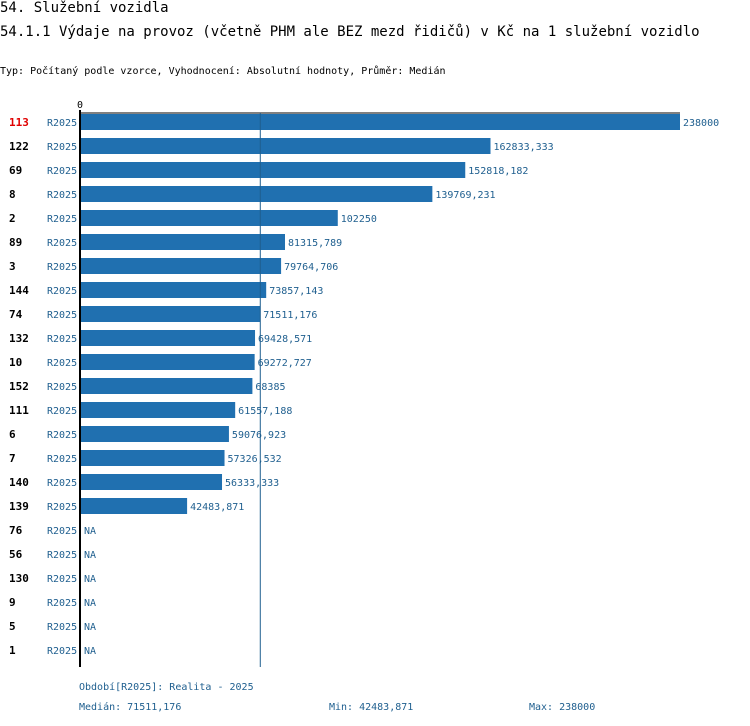 The height and width of the screenshot is (726, 750). I want to click on category-label: 113, so click(19, 122).